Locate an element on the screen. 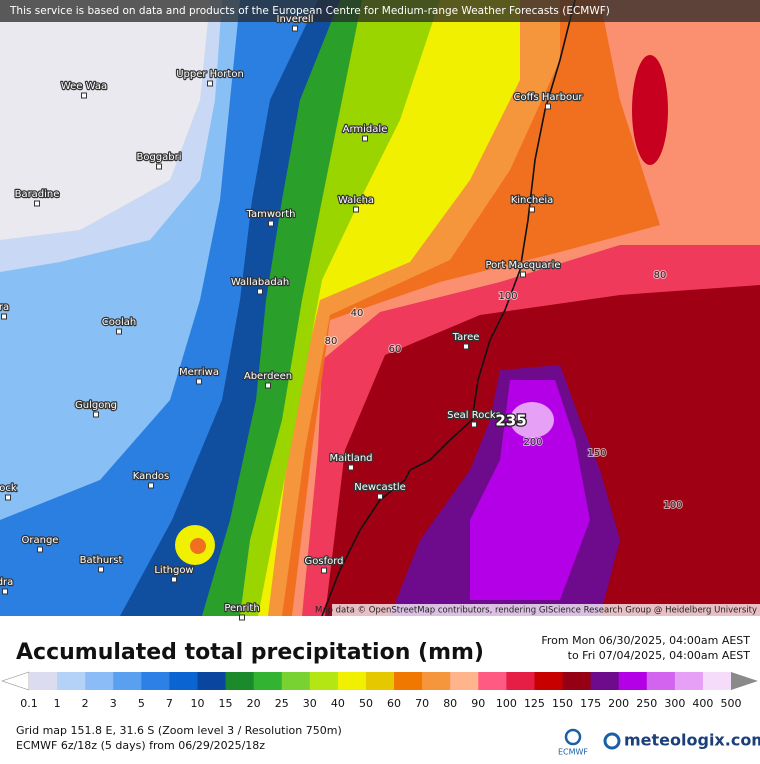 The height and width of the screenshot is (764, 760). colorbar-label: 175 is located at coordinates (590, 703).